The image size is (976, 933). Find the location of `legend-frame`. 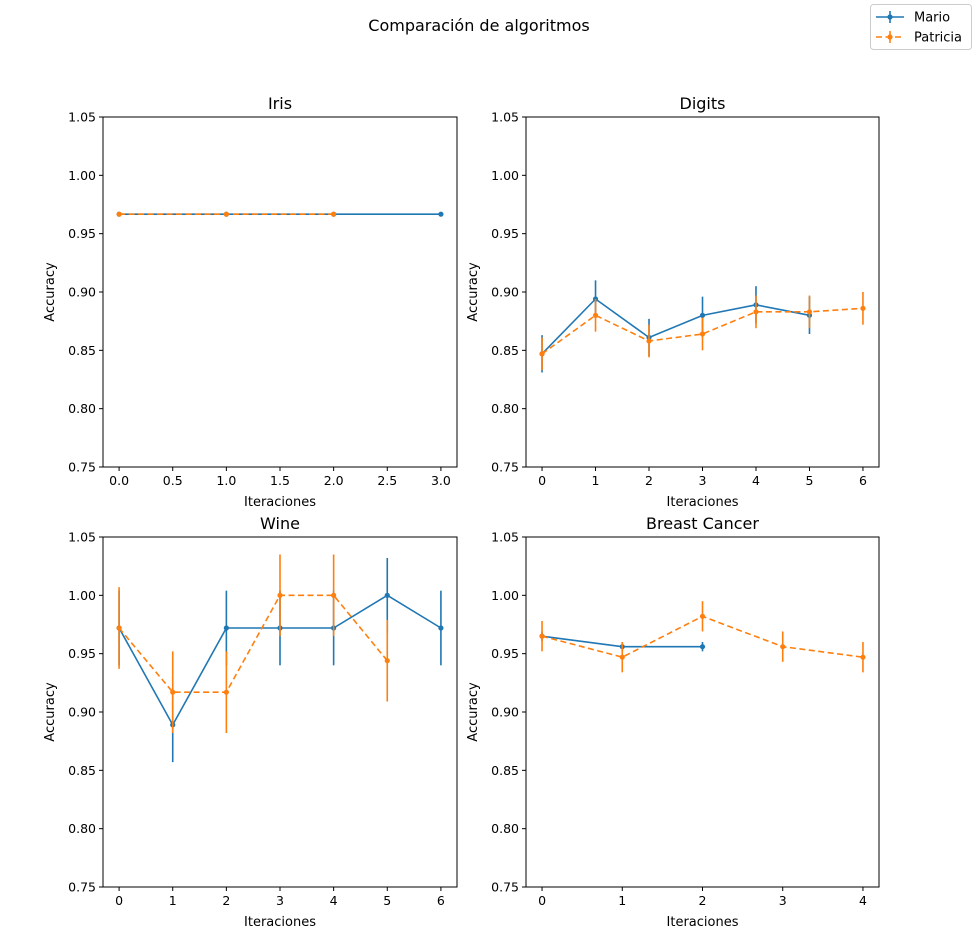

legend-frame is located at coordinates (921, 27).